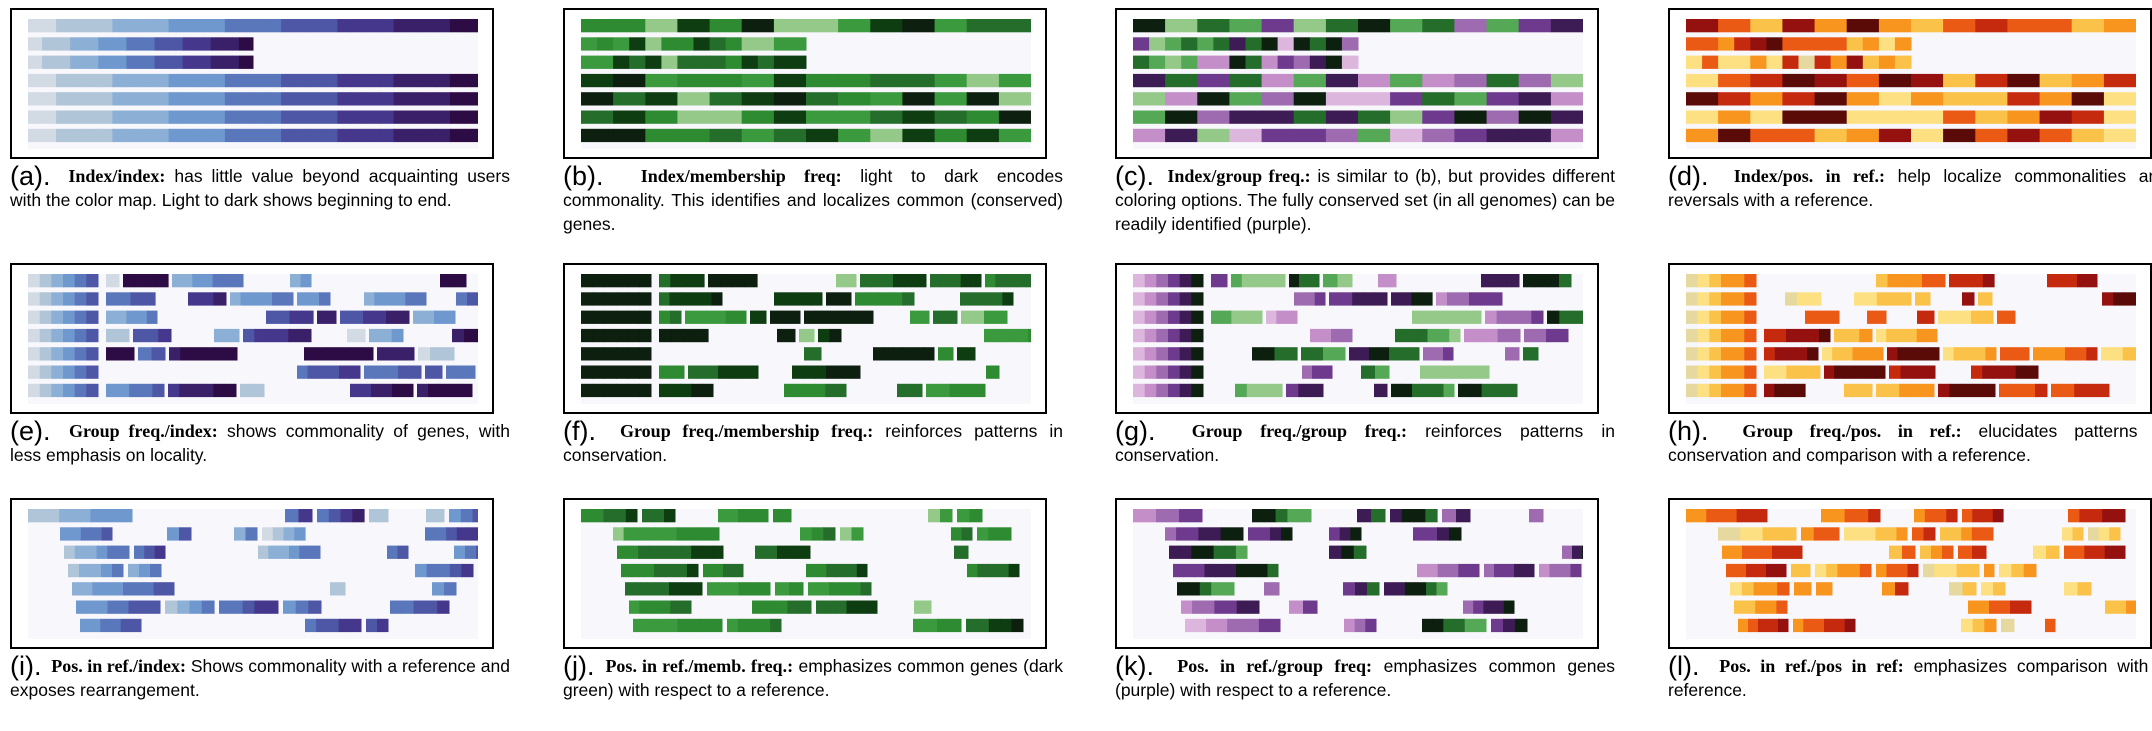 This screenshot has height=731, width=2152. I want to click on panel-label: (k)., so click(1134, 666).